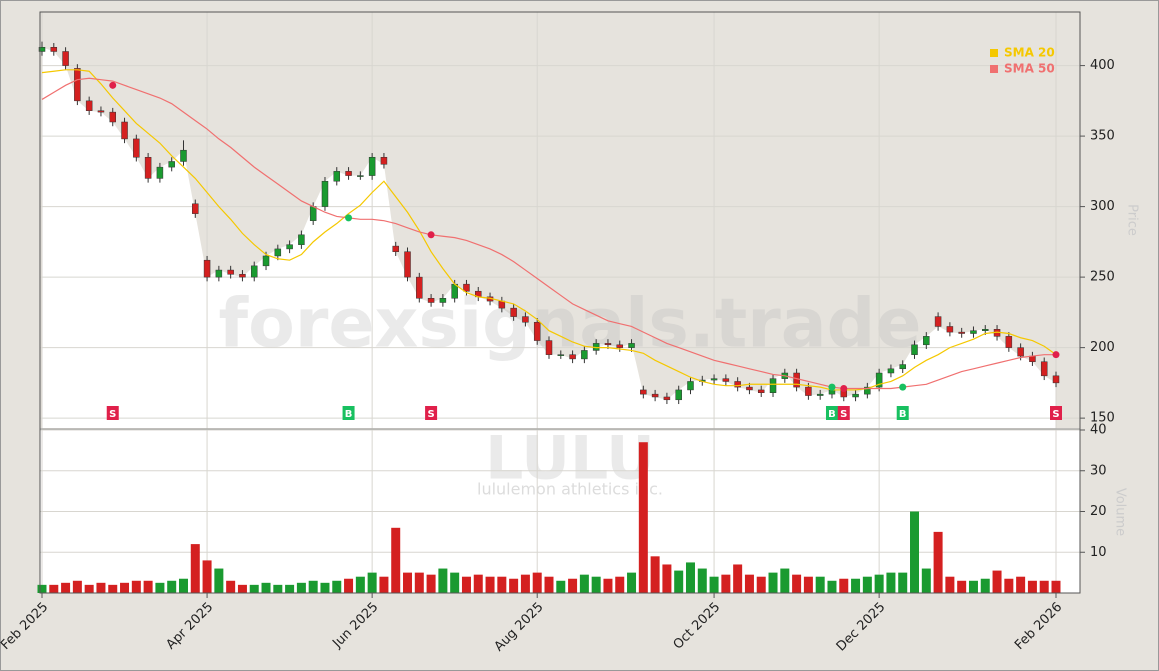 The height and width of the screenshot is (671, 1159). Describe the element at coordinates (1098, 511) in the screenshot. I see `y-tick-label: 20` at that location.